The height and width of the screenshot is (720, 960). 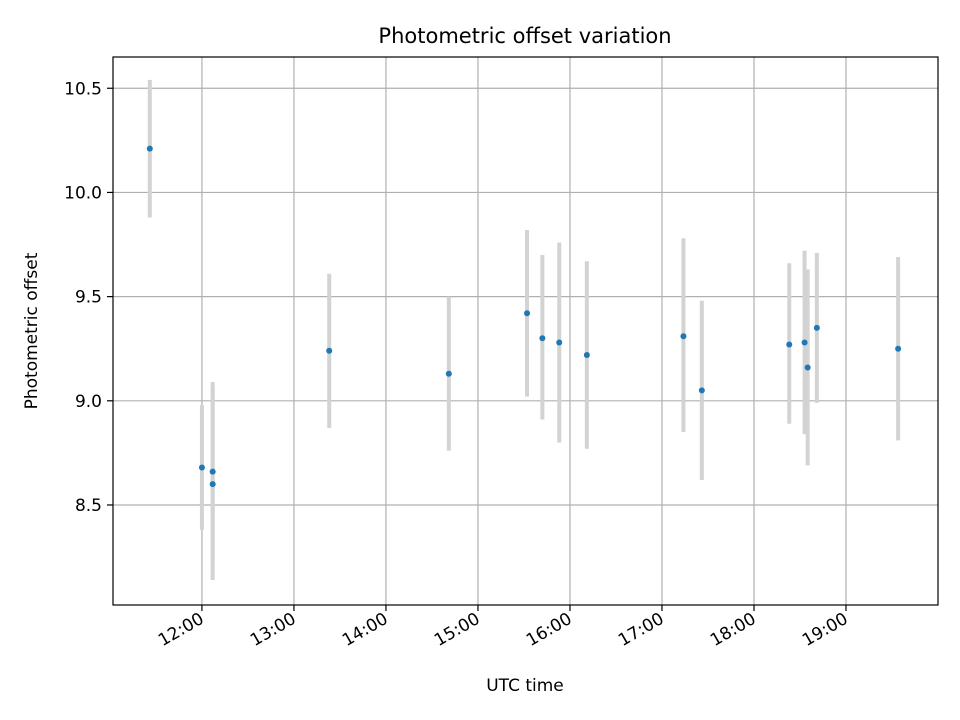 I want to click on y-tick-label: 9.0, so click(x=88, y=402).